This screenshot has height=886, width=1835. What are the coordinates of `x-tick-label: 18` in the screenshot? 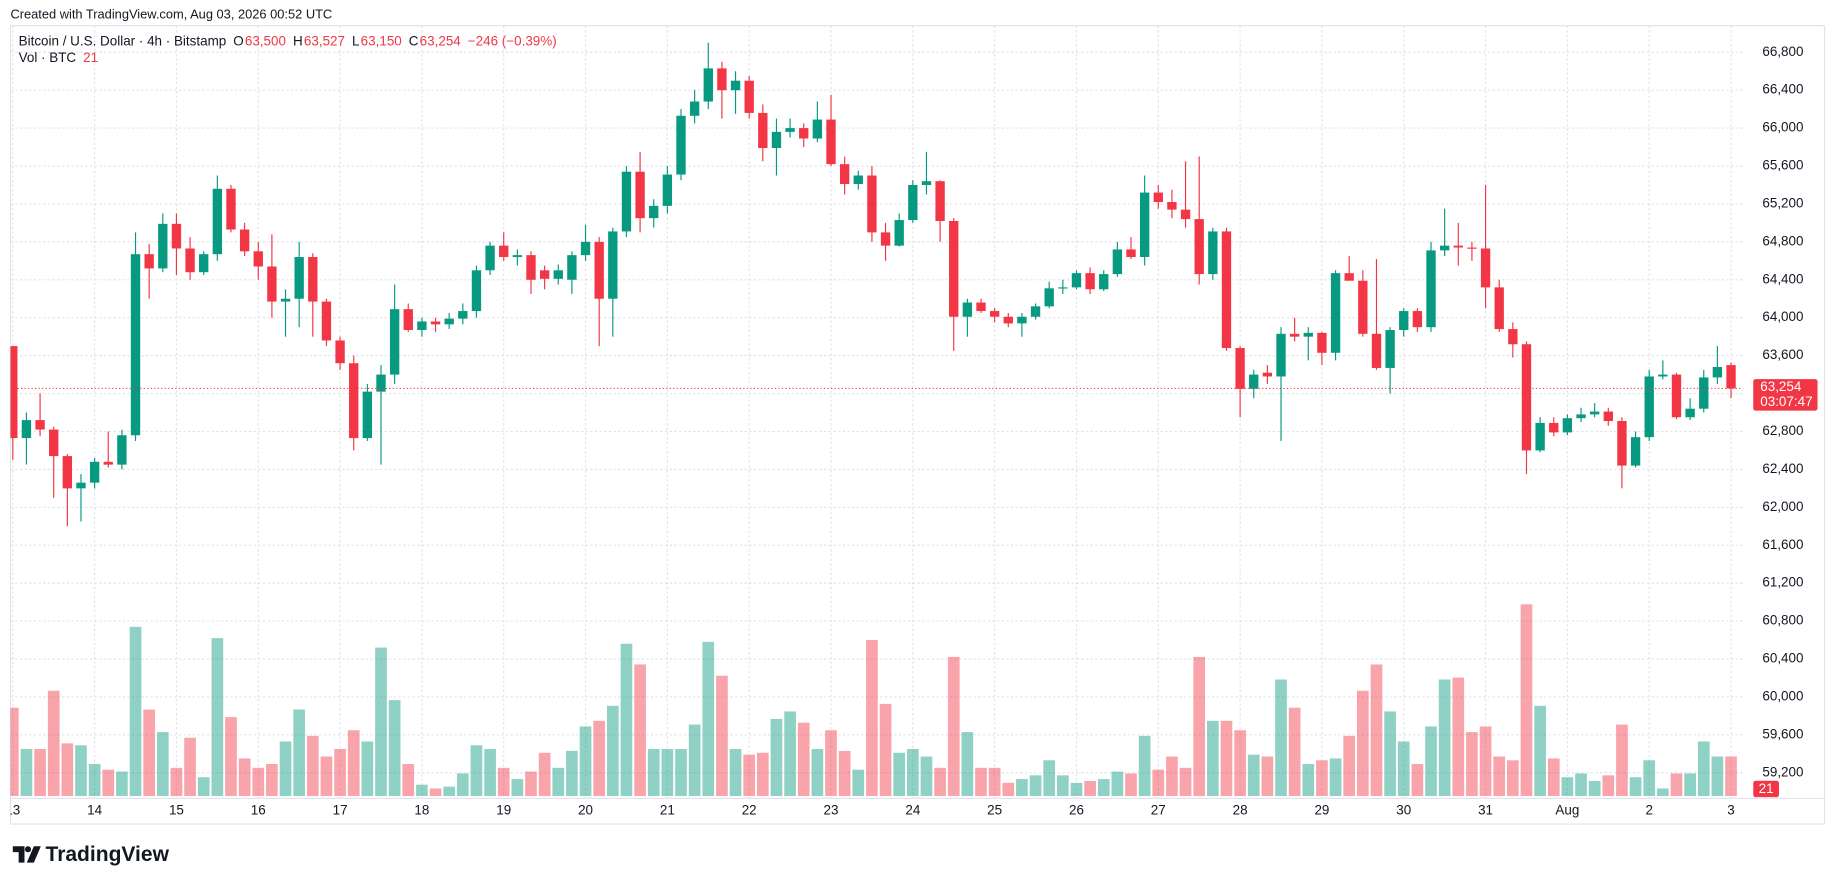 It's located at (421, 810).